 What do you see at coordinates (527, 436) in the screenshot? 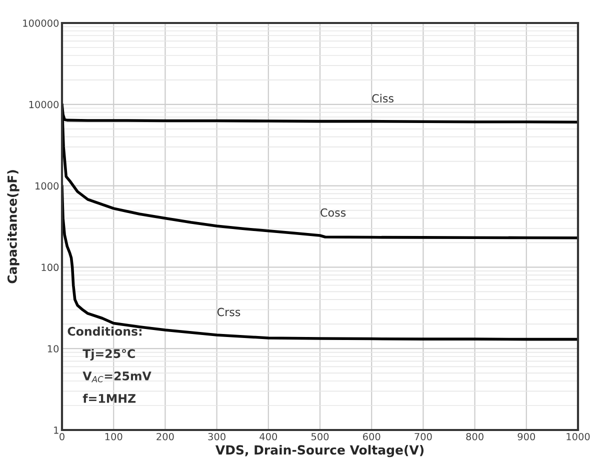
I see `x-tick-label: 900` at bounding box center [527, 436].